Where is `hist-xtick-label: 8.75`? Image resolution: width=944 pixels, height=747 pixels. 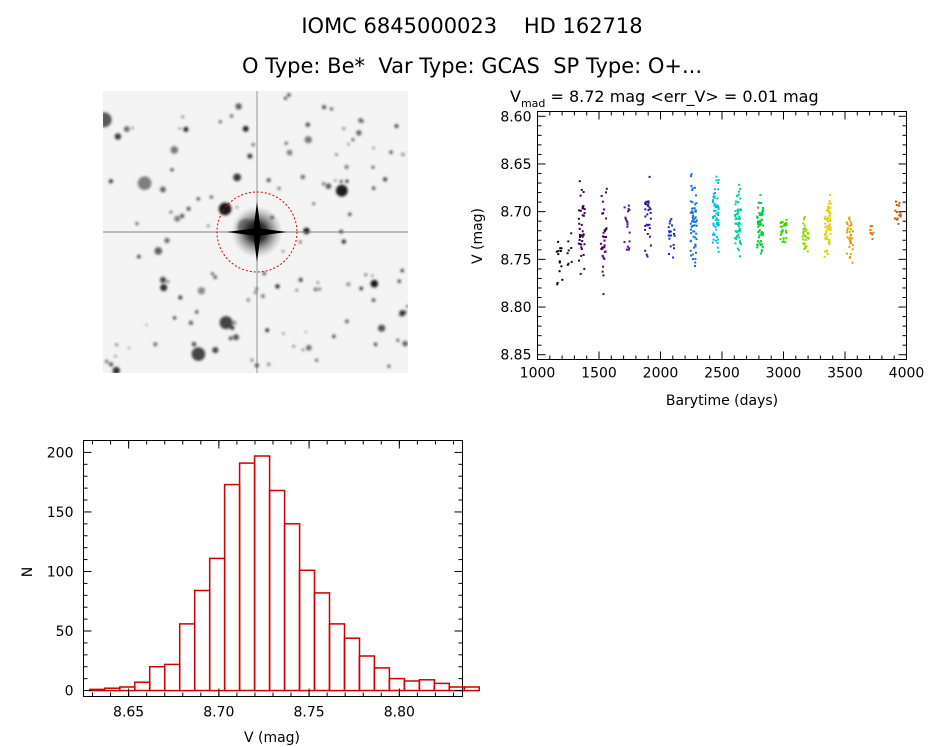 hist-xtick-label: 8.75 is located at coordinates (309, 713).